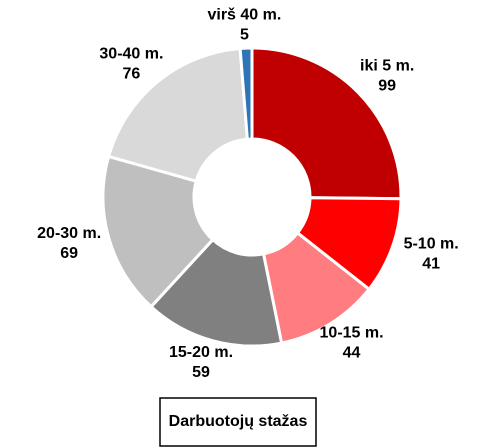 The image size is (477, 448). I want to click on slice-value: 69, so click(69, 253).